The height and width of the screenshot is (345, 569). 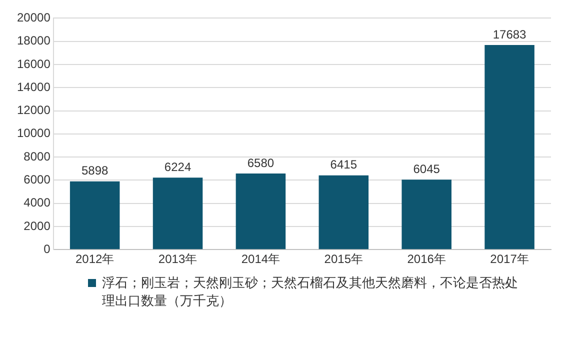 I want to click on y-tick-label: 8000, so click(x=37, y=156).